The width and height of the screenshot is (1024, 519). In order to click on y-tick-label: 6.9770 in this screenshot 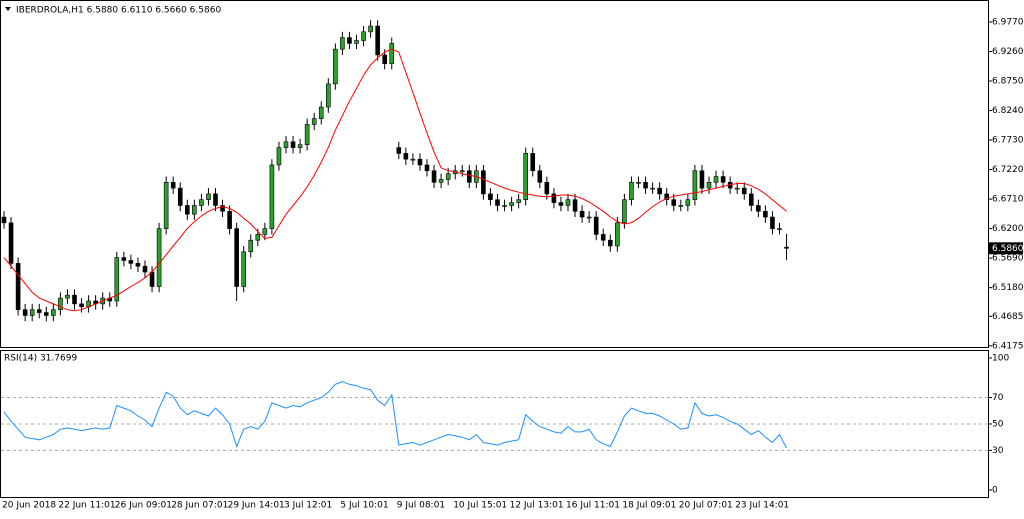, I will do `click(1008, 22)`.